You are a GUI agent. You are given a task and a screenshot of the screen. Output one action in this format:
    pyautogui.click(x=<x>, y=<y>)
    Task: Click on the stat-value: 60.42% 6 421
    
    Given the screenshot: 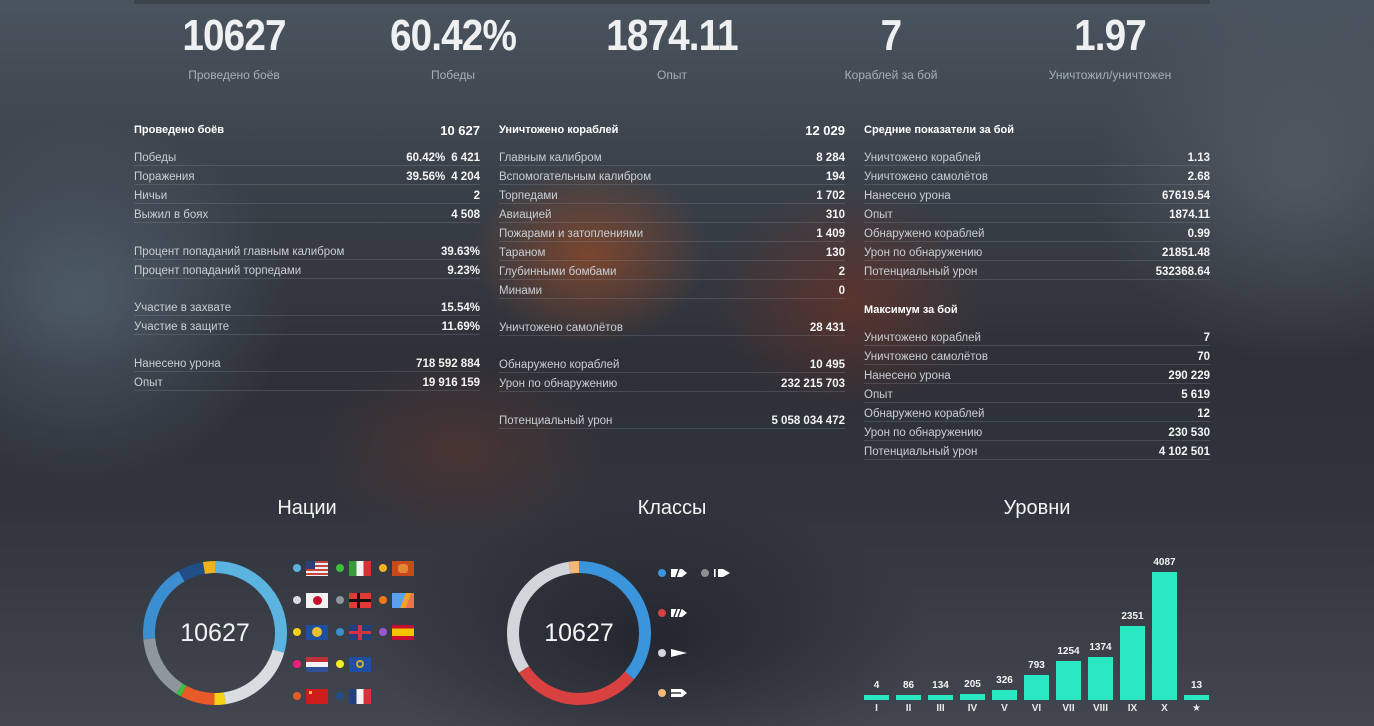 What is the action you would take?
    pyautogui.click(x=443, y=158)
    